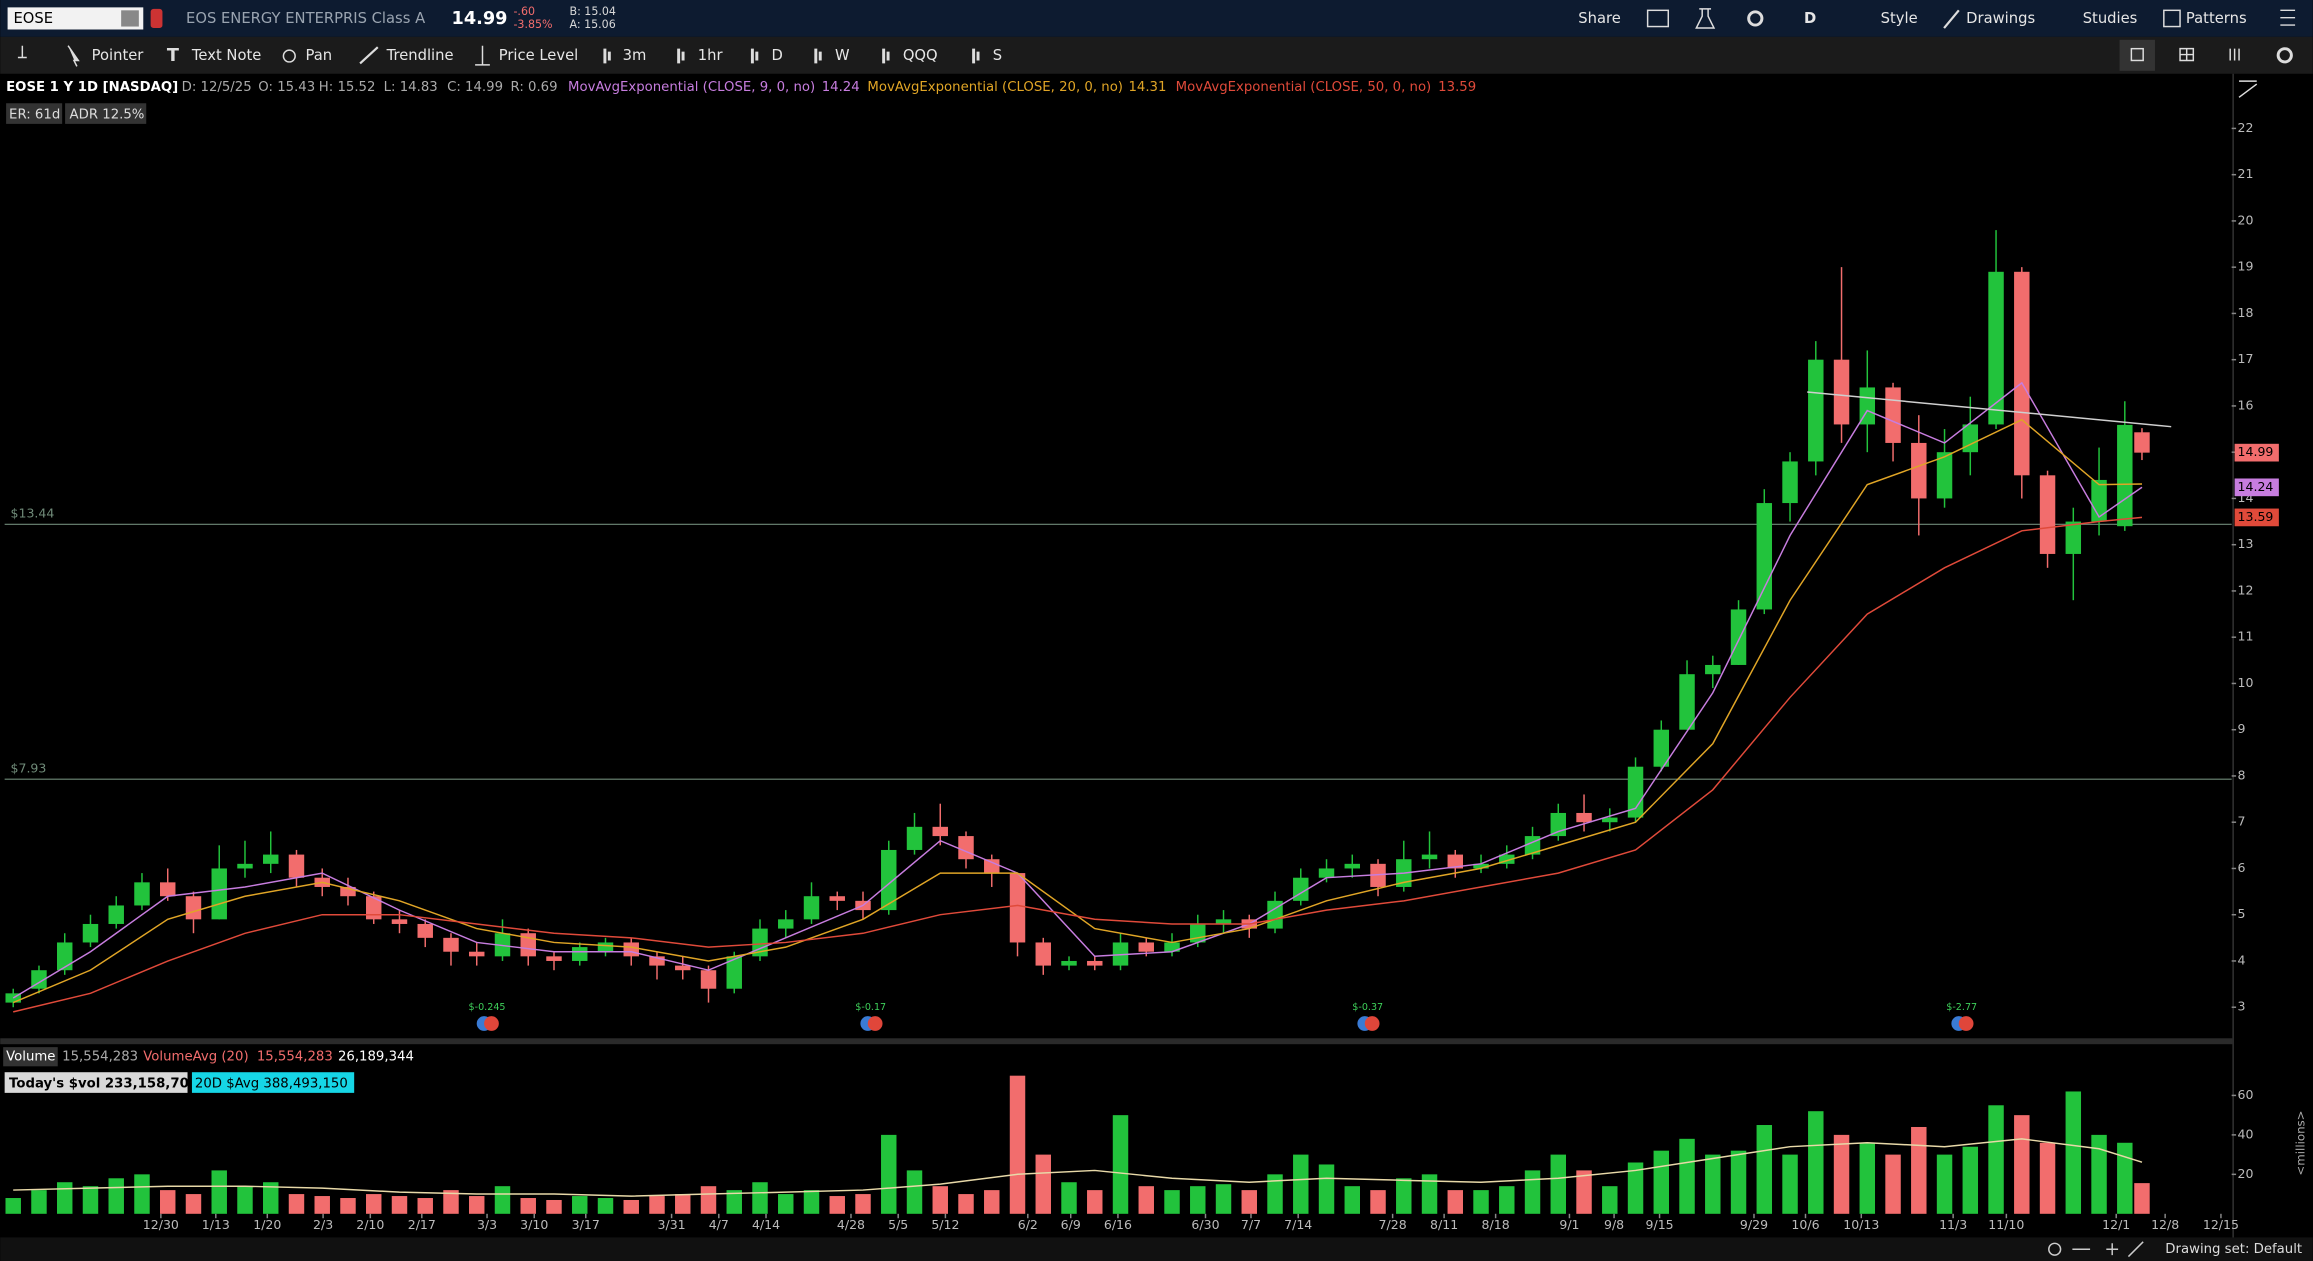  What do you see at coordinates (482, 55) in the screenshot?
I see `price-level-icon` at bounding box center [482, 55].